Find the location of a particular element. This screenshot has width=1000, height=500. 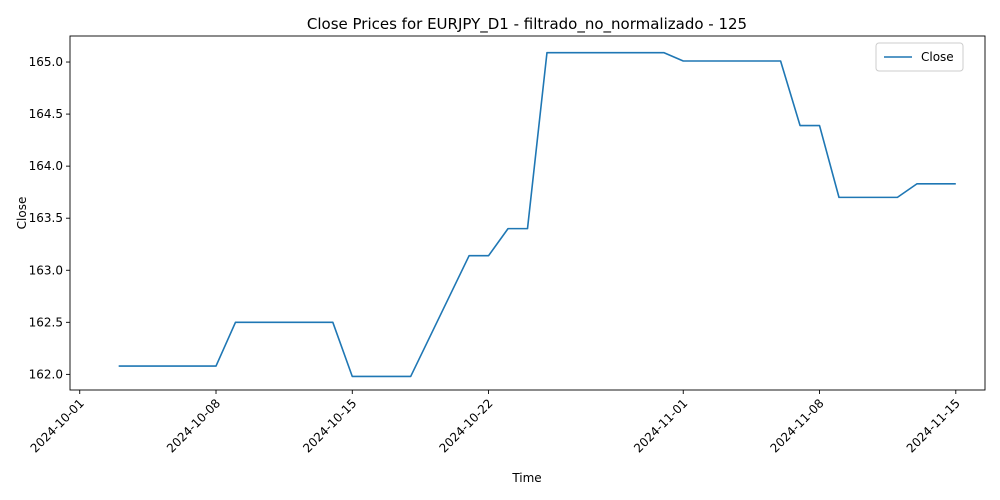

y-tick-label: 163.5 is located at coordinates (46, 218).